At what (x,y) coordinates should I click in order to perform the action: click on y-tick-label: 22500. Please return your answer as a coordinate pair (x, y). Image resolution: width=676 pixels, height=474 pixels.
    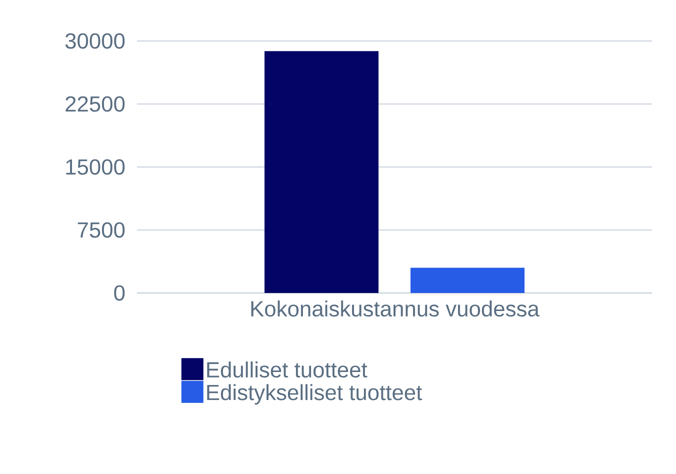
    Looking at the image, I should click on (95, 104).